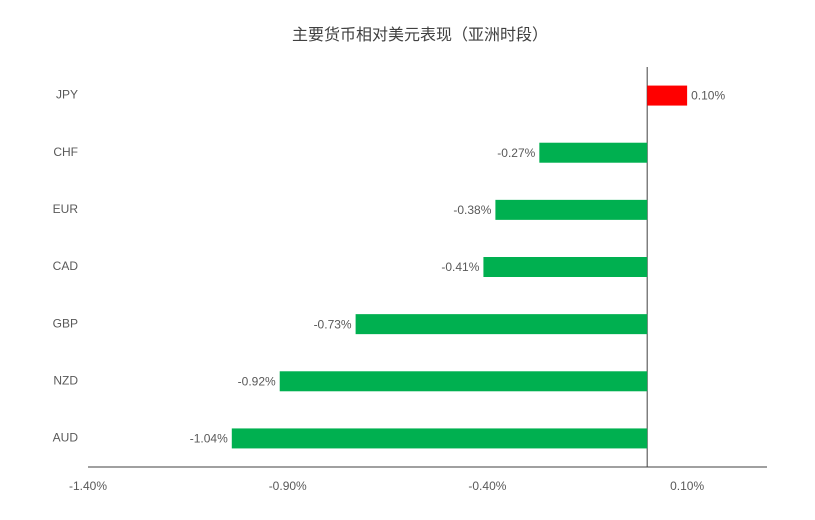 Image resolution: width=815 pixels, height=520 pixels. I want to click on value-label: -0.27%, so click(516, 153).